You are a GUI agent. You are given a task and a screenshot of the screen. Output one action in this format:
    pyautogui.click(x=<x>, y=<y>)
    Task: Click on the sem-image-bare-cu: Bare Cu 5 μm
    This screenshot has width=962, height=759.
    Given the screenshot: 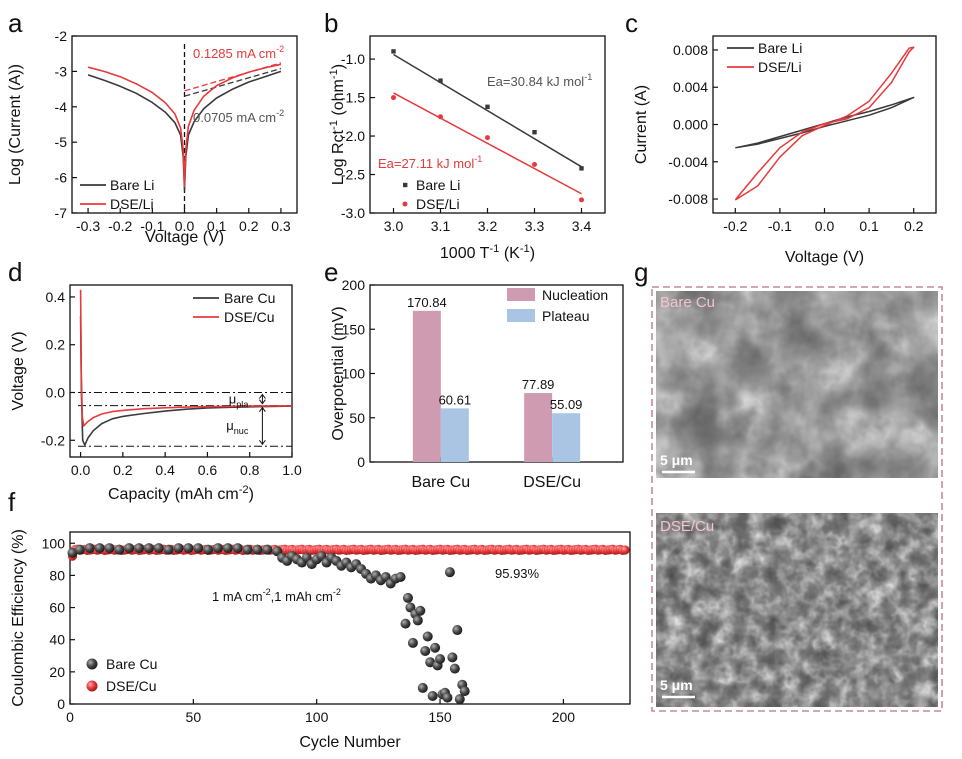 What is the action you would take?
    pyautogui.click(x=797, y=384)
    